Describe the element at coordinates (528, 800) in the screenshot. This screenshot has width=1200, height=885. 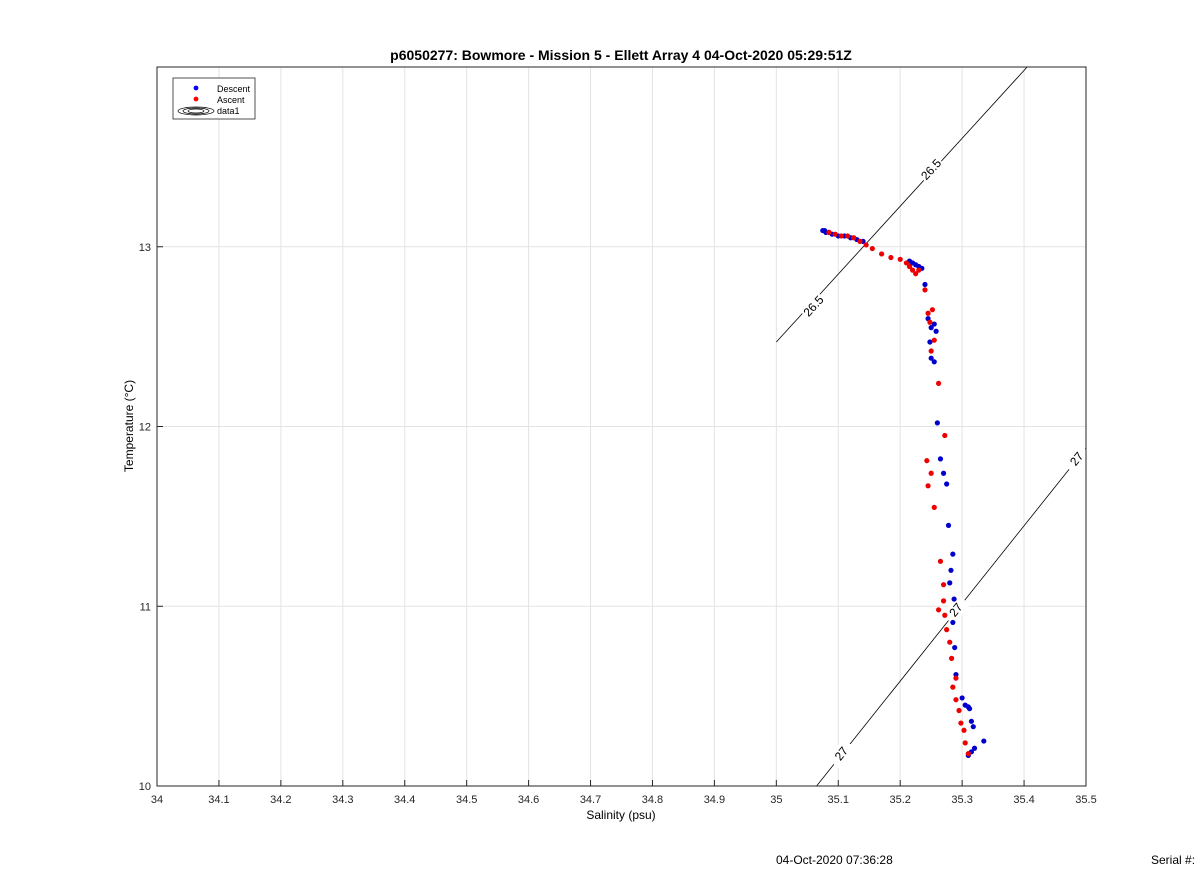
I see `x-tick-label: 34.6` at that location.